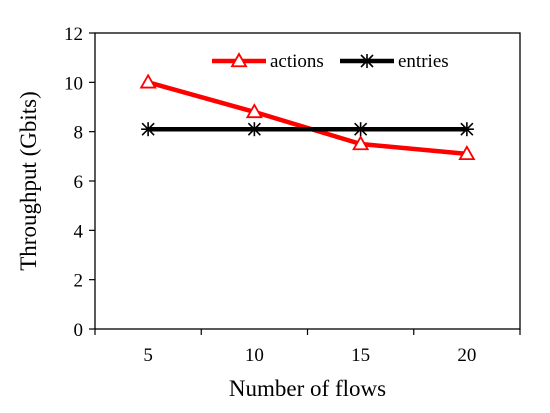 This screenshot has width=550, height=413. What do you see at coordinates (239, 60) in the screenshot?
I see `legend-marker-actions` at bounding box center [239, 60].